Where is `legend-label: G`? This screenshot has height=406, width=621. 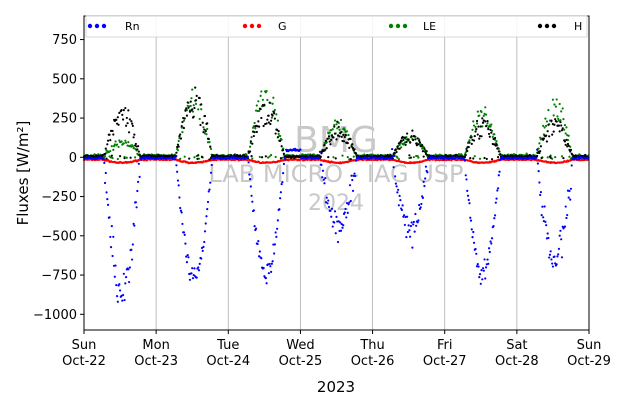 legend-label: G is located at coordinates (282, 26).